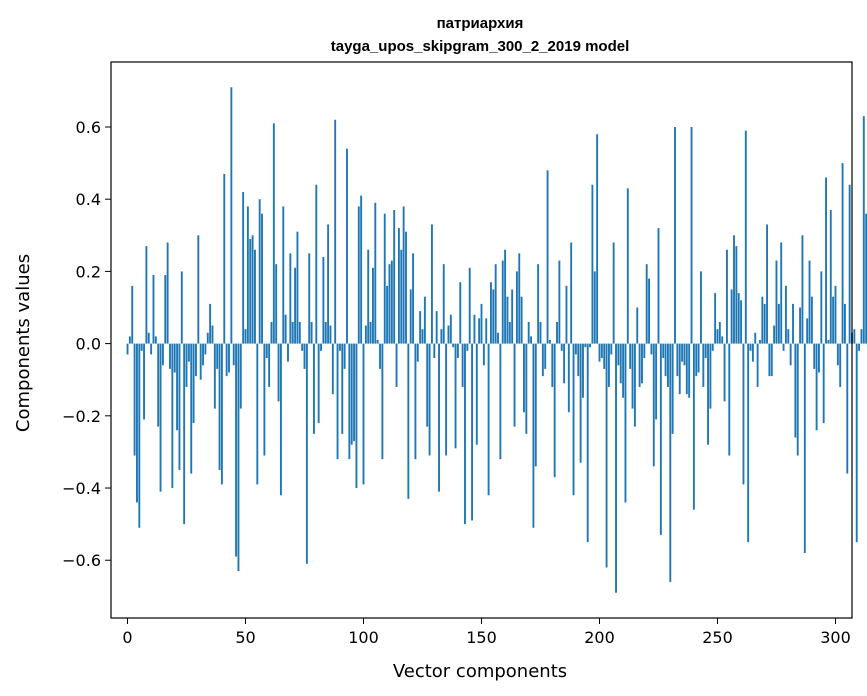 Image resolution: width=867 pixels, height=696 pixels. Describe the element at coordinates (23, 343) in the screenshot. I see `y-axis-label: Components values` at that location.